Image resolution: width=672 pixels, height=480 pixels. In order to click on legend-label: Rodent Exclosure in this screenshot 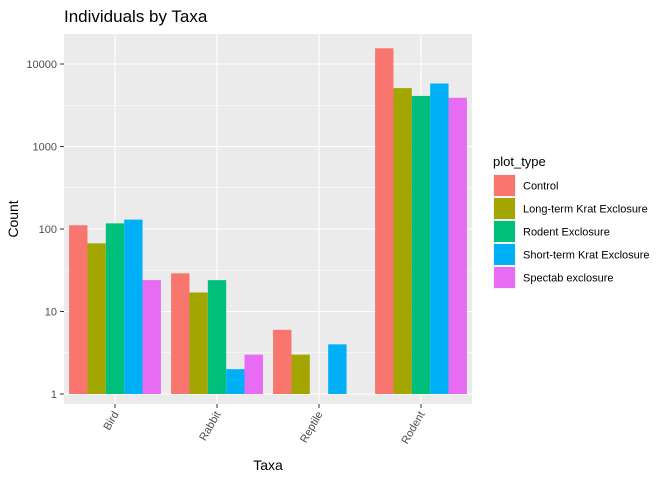, I will do `click(566, 233)`.